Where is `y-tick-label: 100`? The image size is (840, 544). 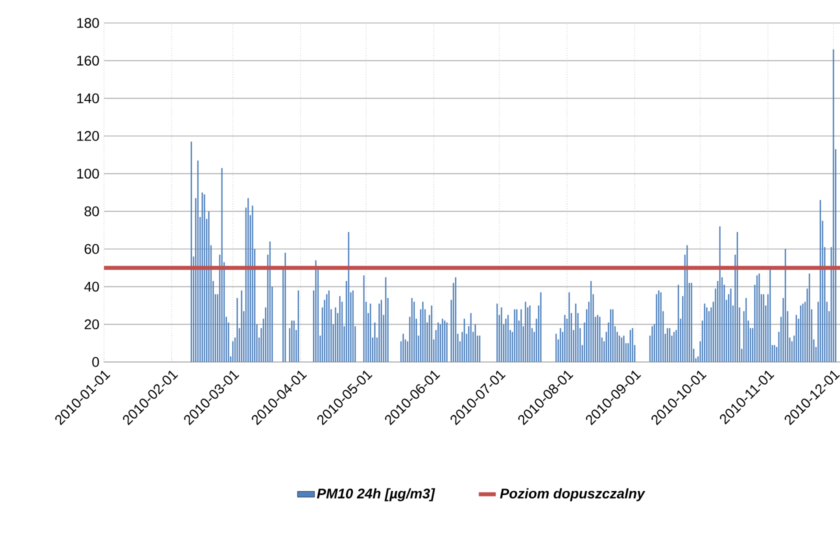 y-tick-label: 100 is located at coordinates (88, 173).